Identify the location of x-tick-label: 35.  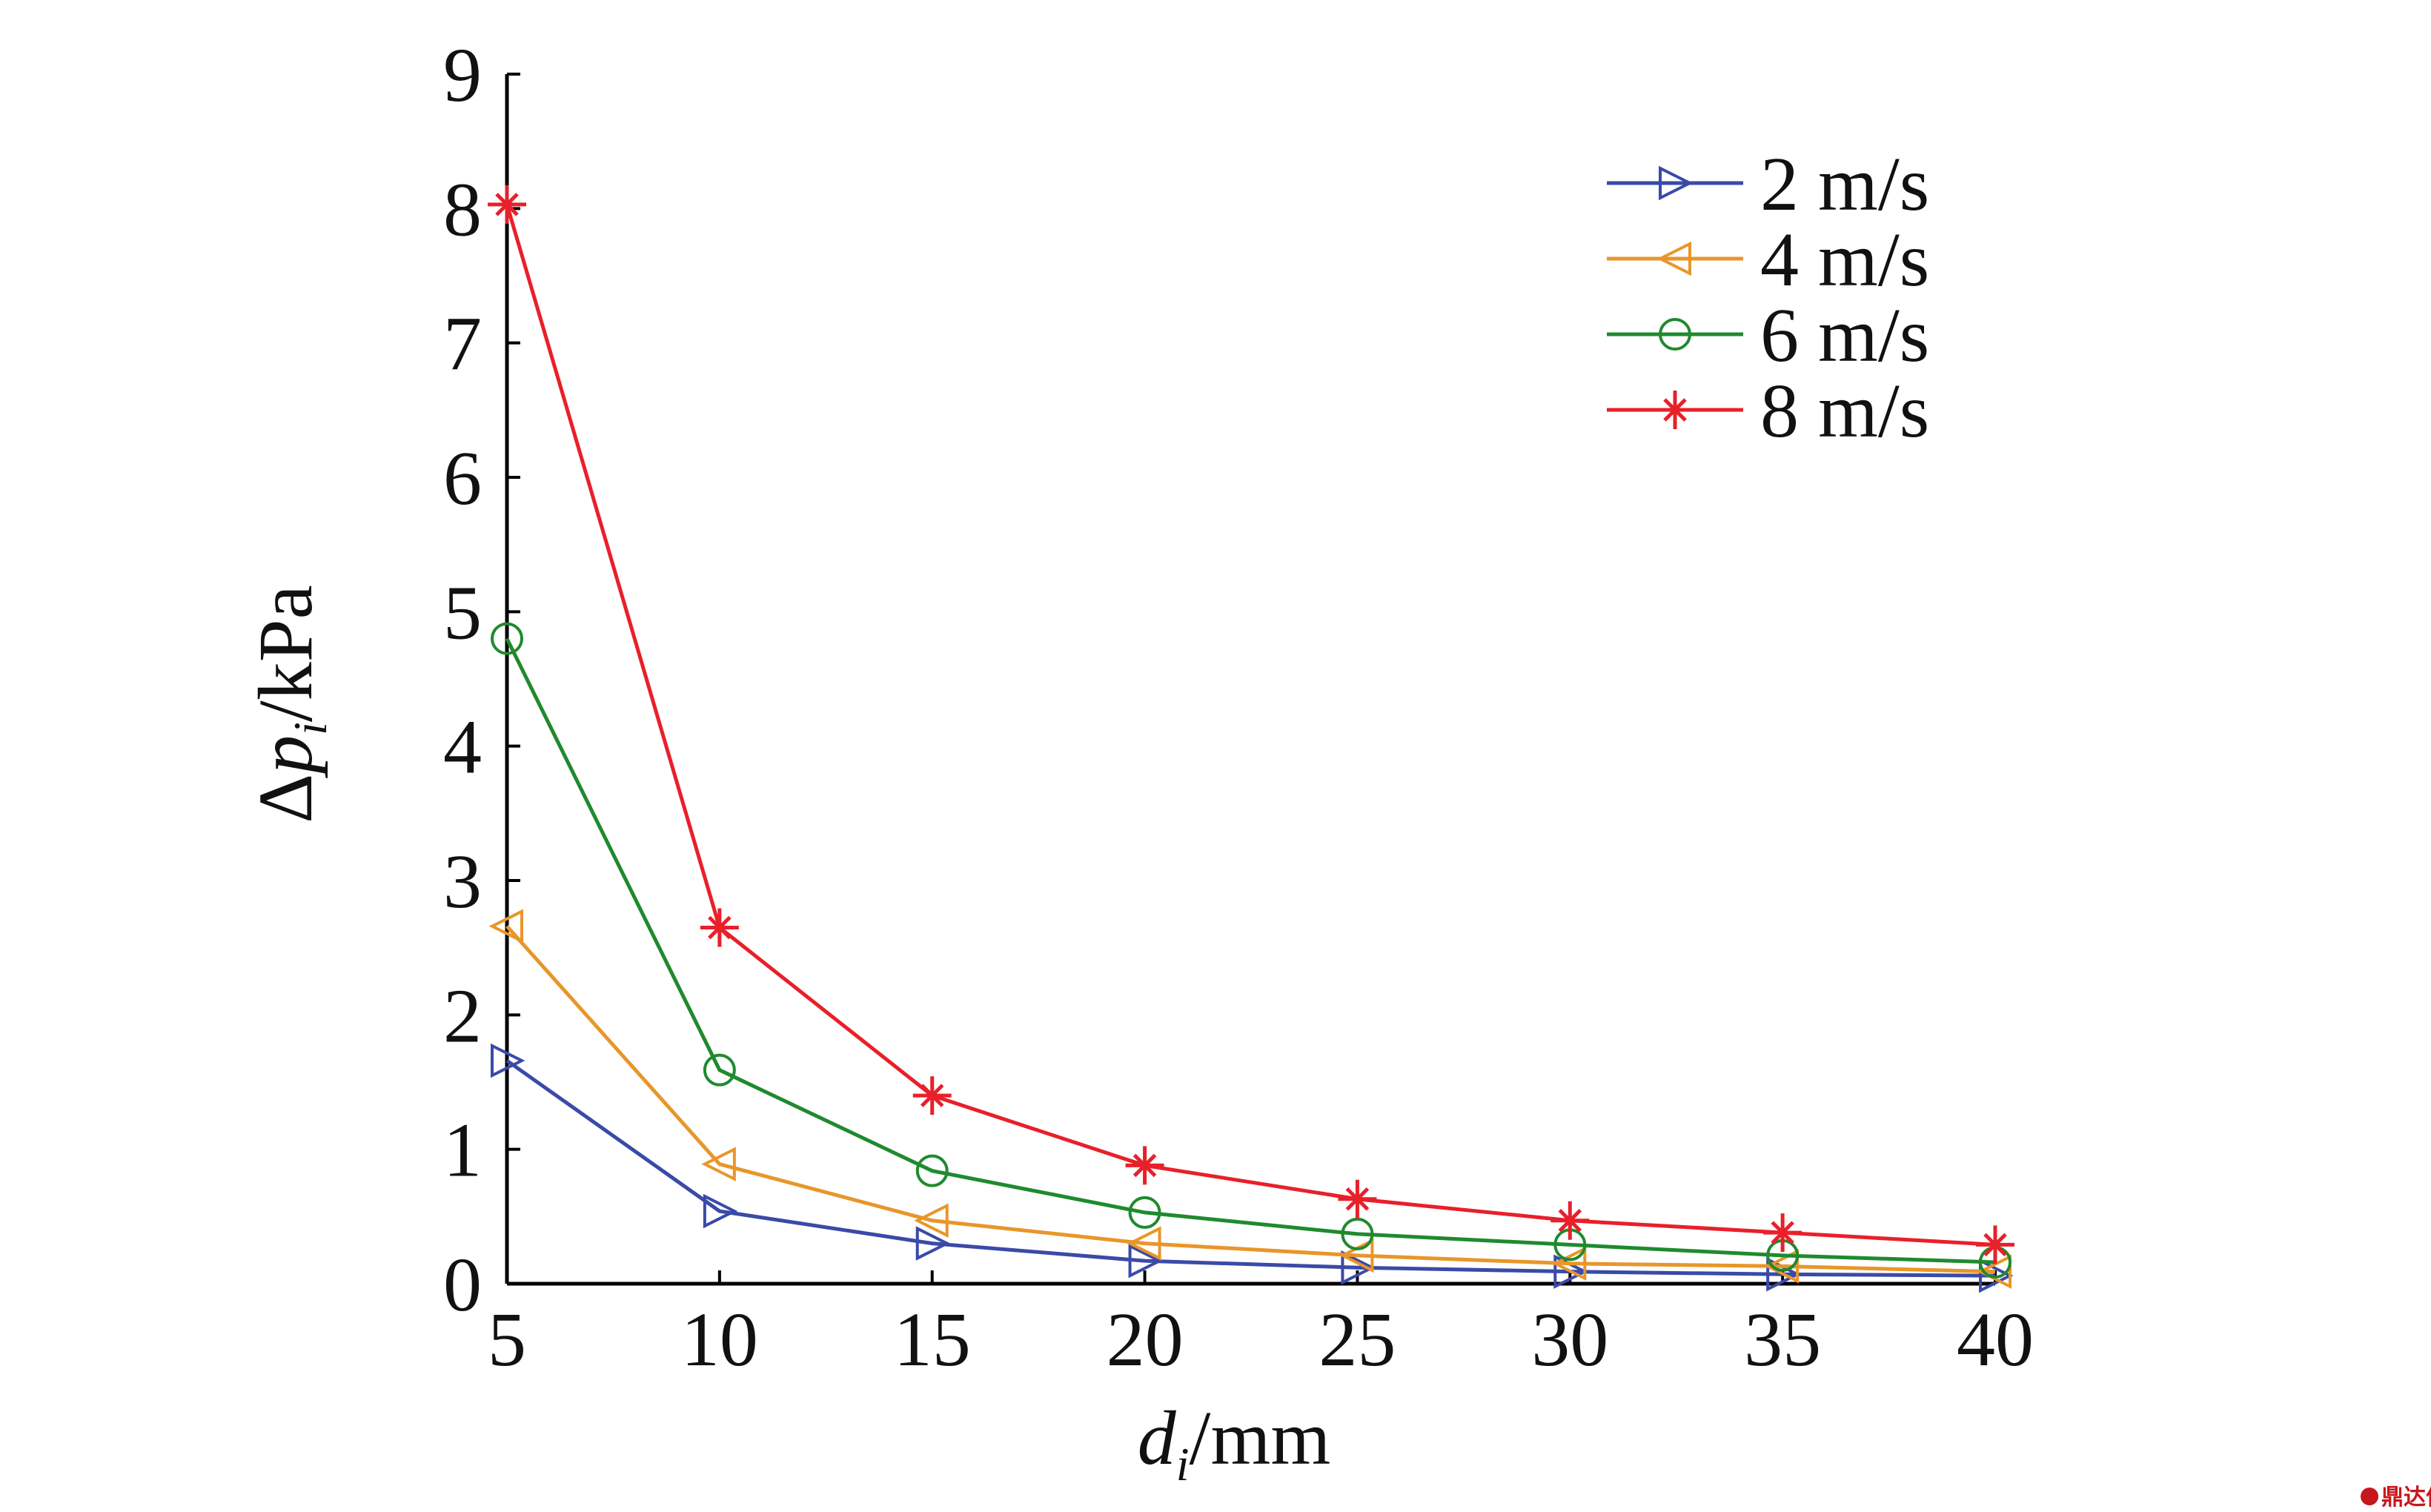
(1782, 1339).